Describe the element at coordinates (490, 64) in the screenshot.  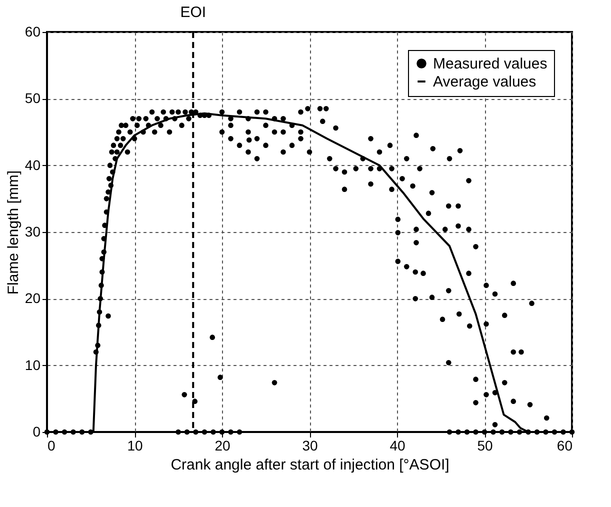
I see `legend-label: Measured values` at that location.